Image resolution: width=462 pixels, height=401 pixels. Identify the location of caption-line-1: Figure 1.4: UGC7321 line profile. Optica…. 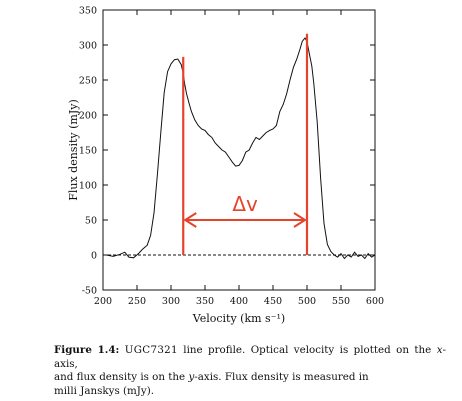
(250, 357).